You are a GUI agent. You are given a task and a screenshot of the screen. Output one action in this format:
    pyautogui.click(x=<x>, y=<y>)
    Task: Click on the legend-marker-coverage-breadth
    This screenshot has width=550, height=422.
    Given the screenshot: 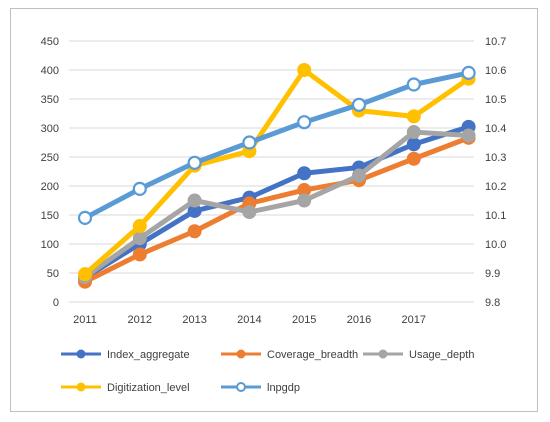 What is the action you would take?
    pyautogui.click(x=241, y=354)
    